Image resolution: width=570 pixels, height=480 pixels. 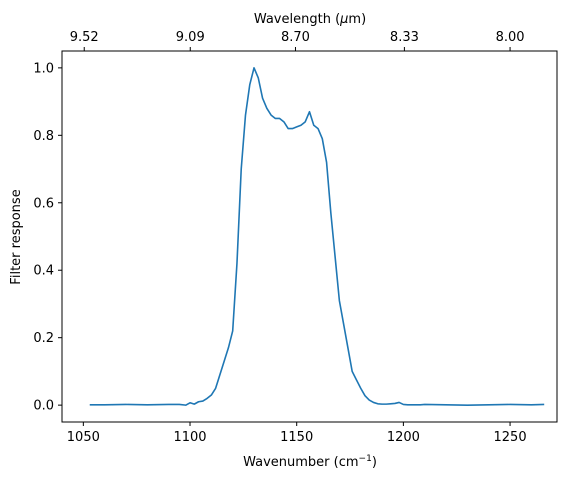 What do you see at coordinates (404, 37) in the screenshot?
I see `top-tick-label: 8.33` at bounding box center [404, 37].